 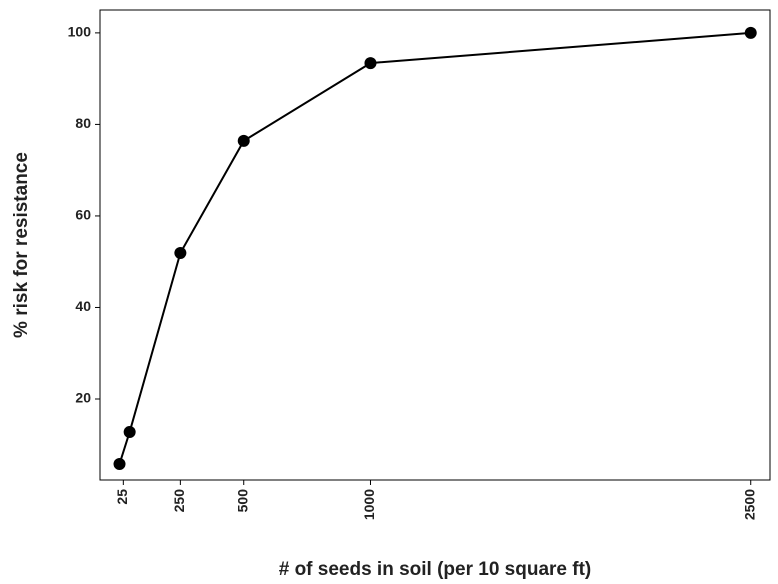 What do you see at coordinates (21, 245) in the screenshot?
I see `y-axis-title: % risk for resistance` at bounding box center [21, 245].